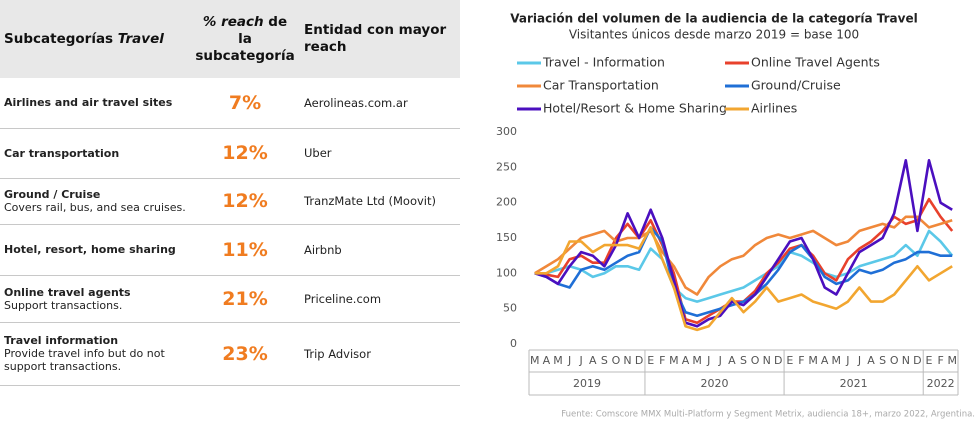 The image size is (979, 424). I want to click on reach-value: 11%, so click(245, 250).